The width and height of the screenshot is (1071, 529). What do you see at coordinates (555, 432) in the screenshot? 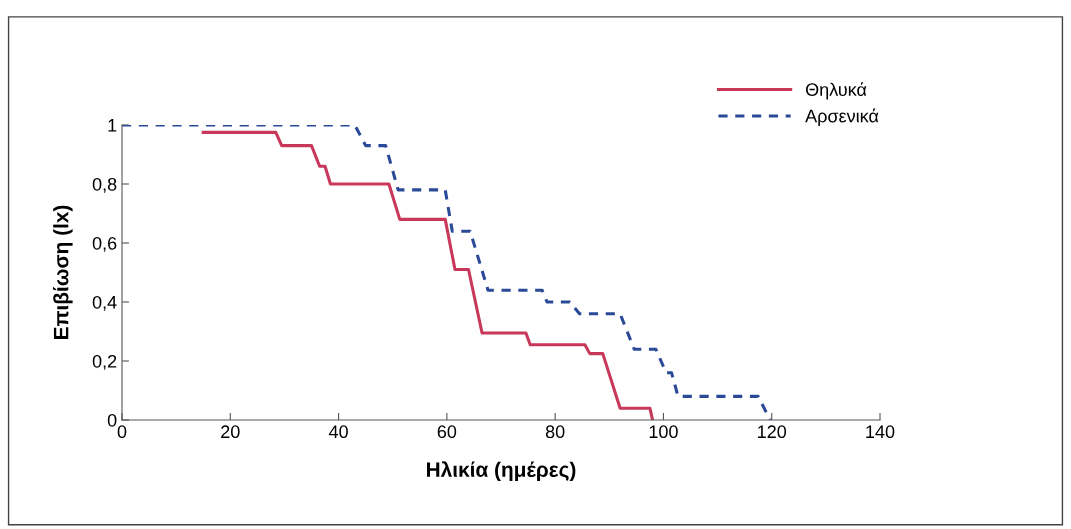
I see `x-tick-label: 80` at bounding box center [555, 432].